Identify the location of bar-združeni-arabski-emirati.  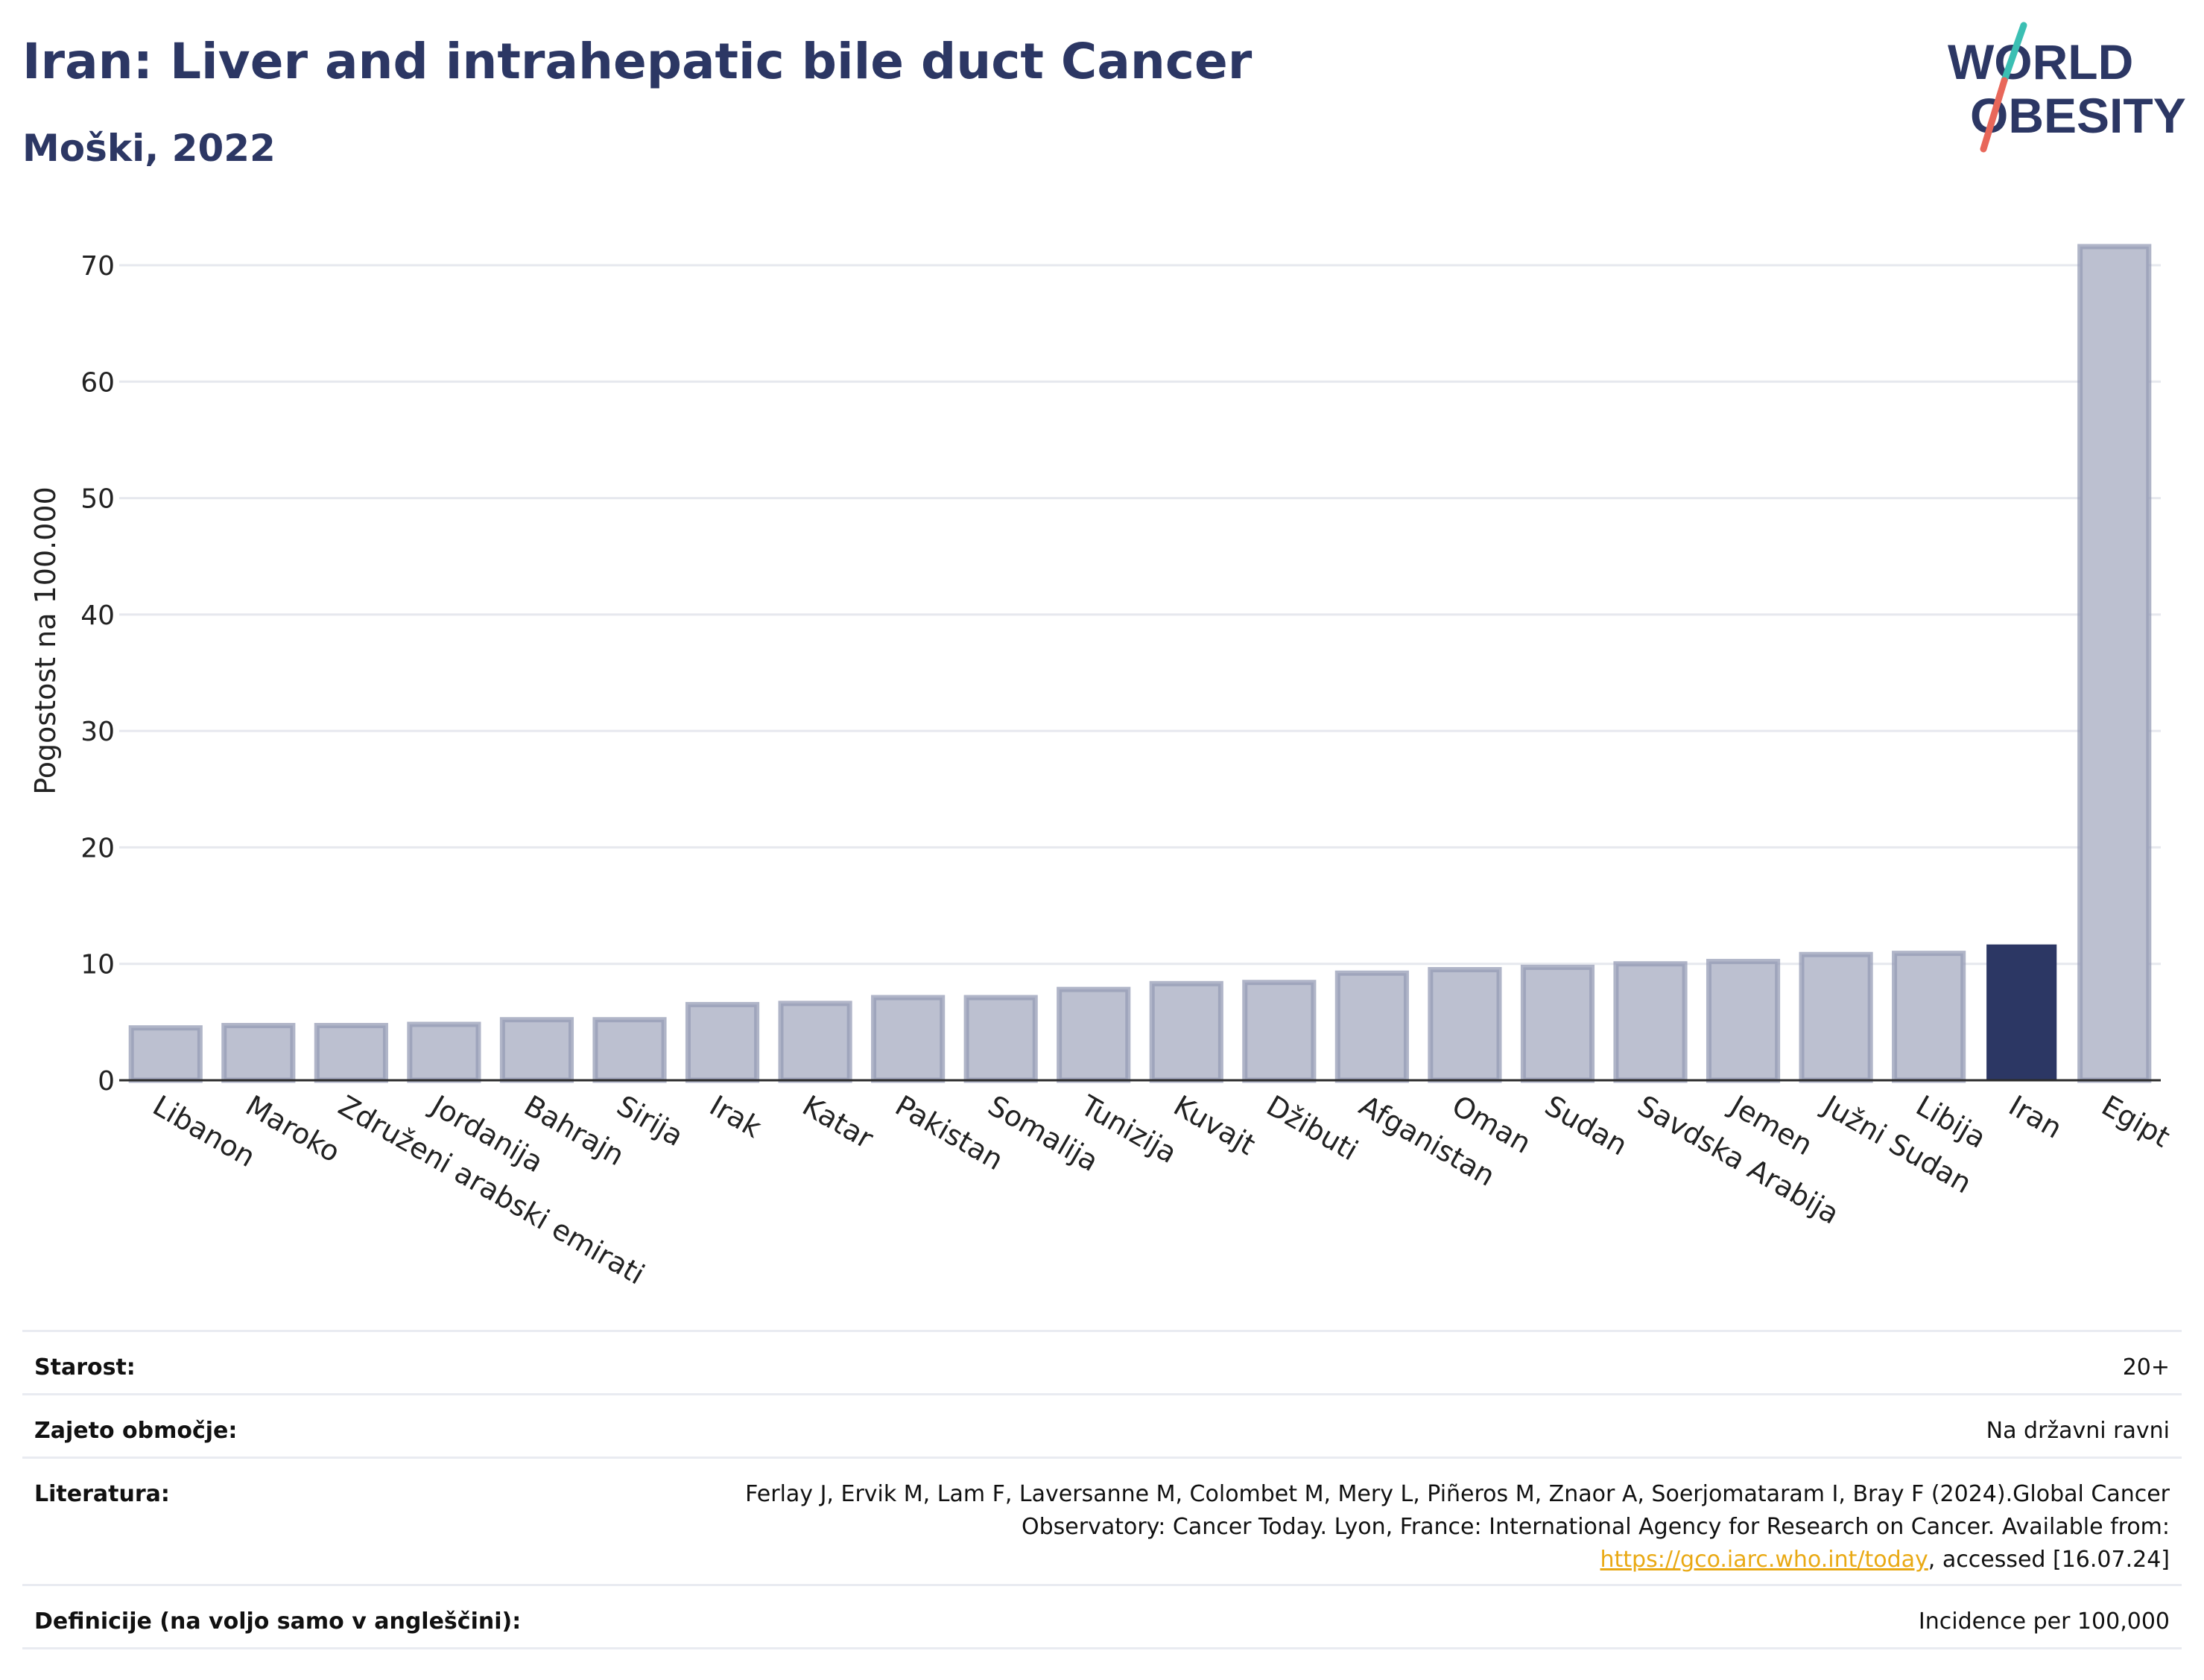
(351, 1053).